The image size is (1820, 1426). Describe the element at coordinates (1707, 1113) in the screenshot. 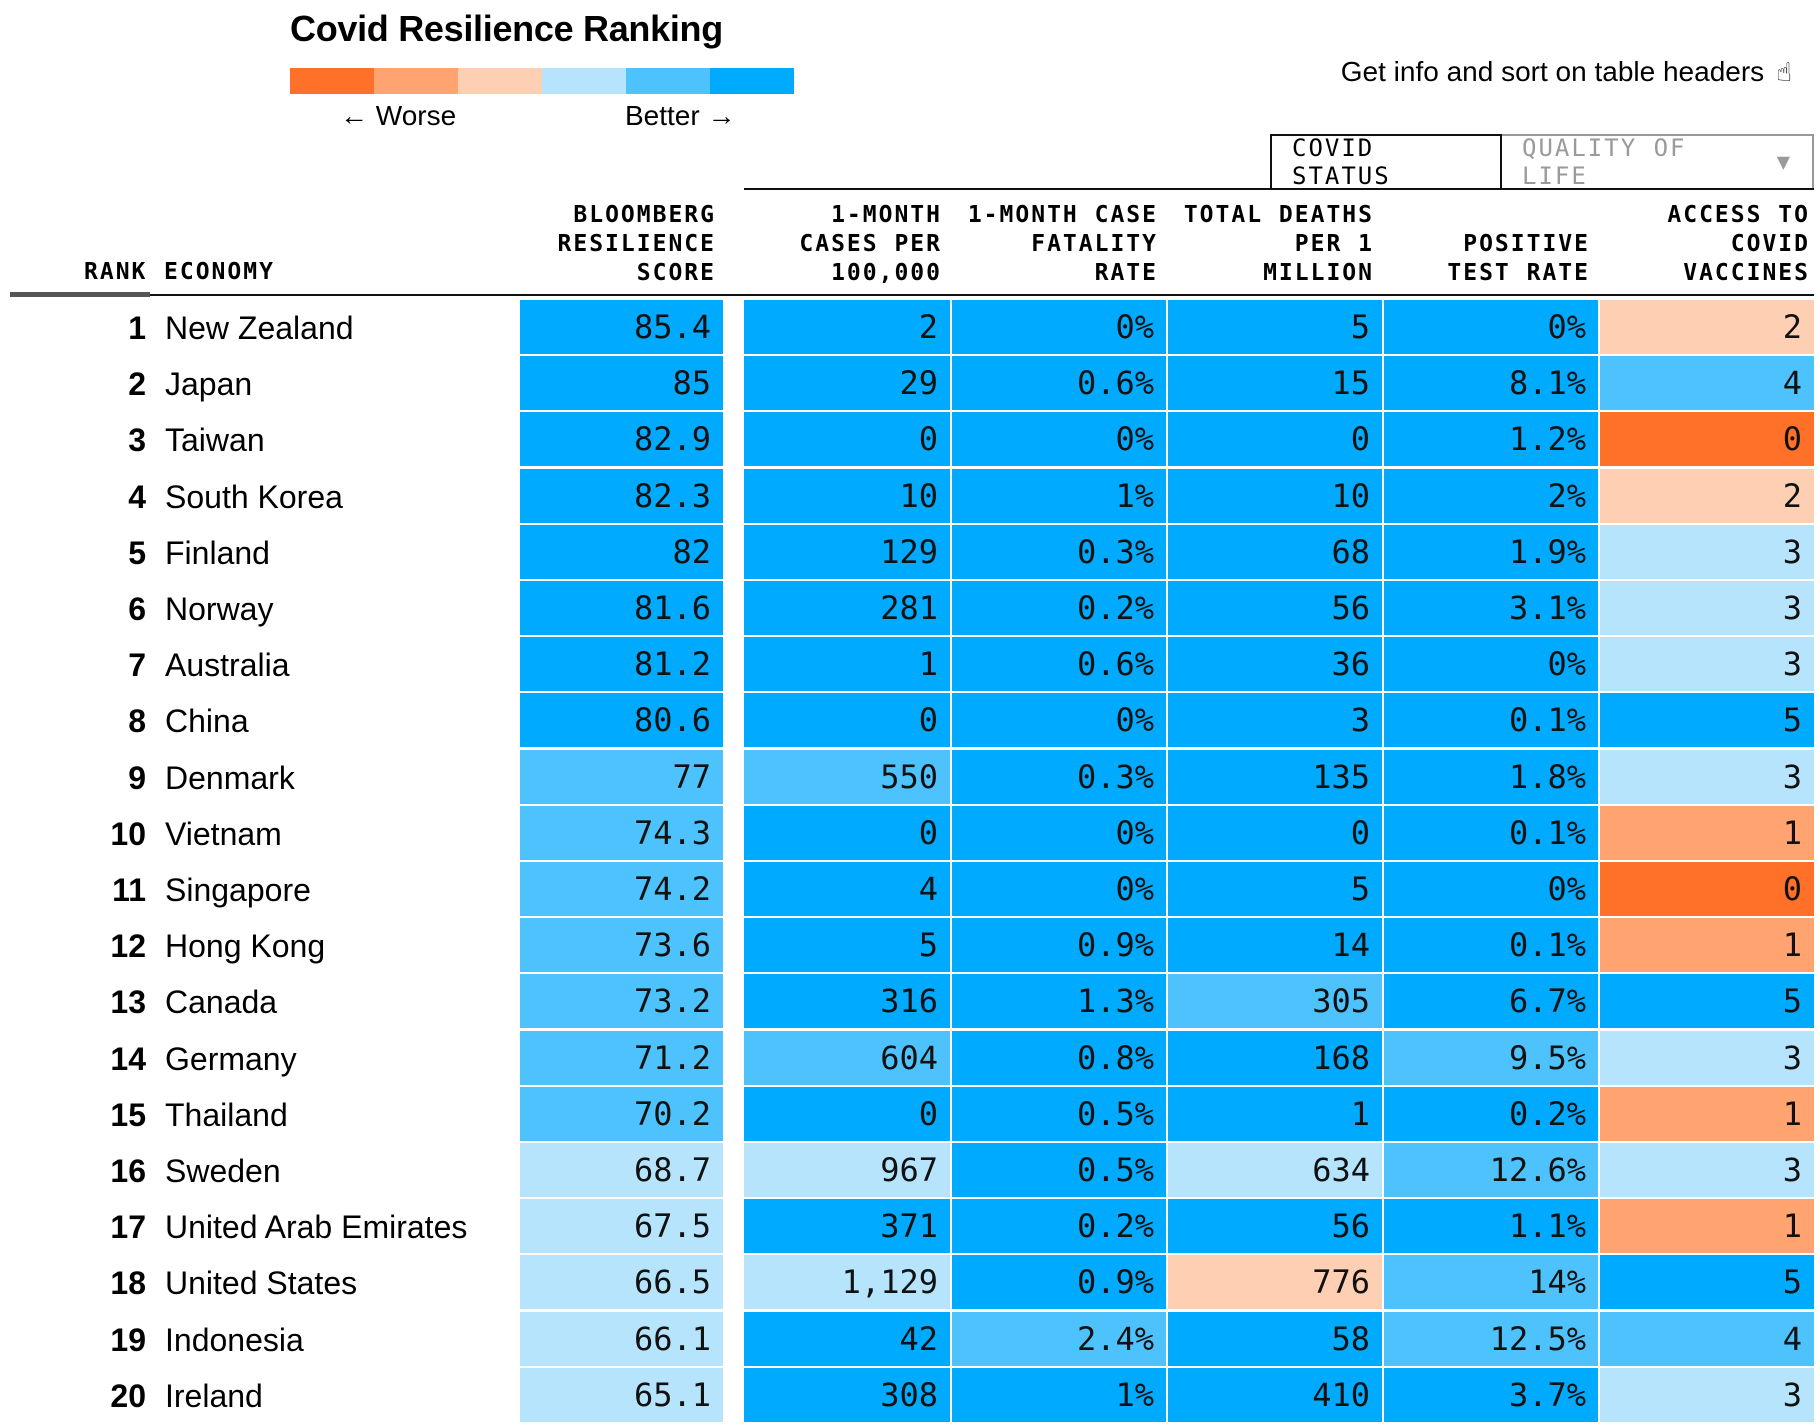

I see `vaccines-cell: 1` at that location.